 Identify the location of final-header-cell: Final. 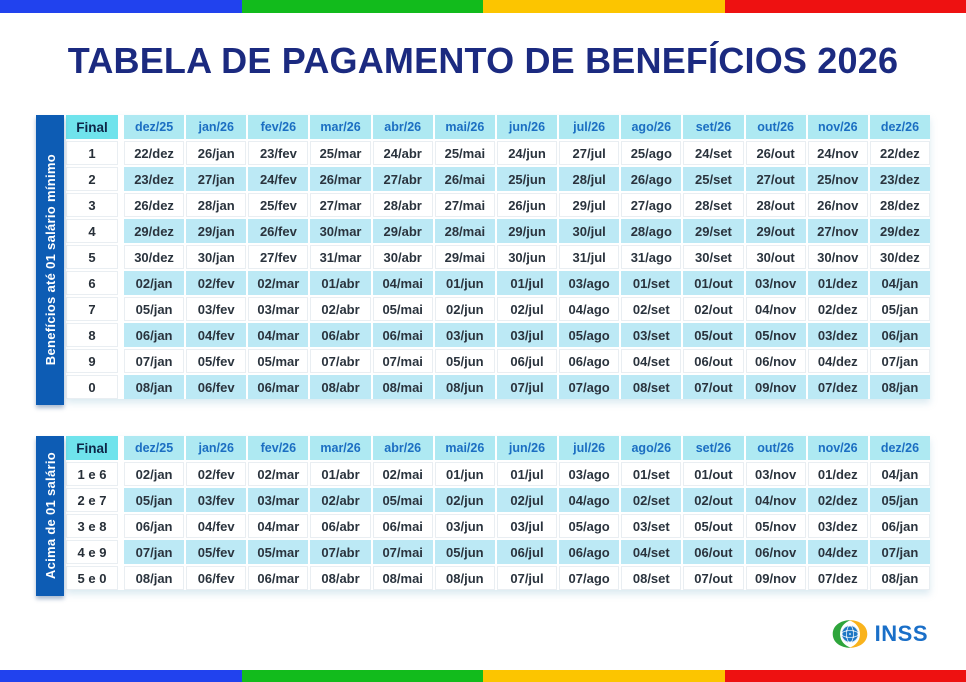
(92, 448).